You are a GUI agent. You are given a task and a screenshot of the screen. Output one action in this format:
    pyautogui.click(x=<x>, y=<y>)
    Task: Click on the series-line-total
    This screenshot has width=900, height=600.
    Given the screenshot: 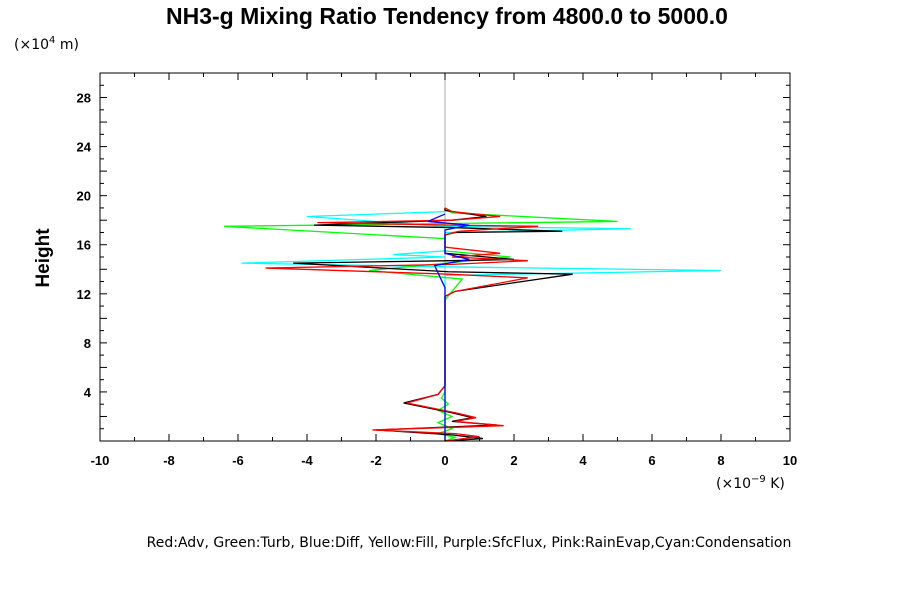 What is the action you would take?
    pyautogui.click(x=433, y=324)
    